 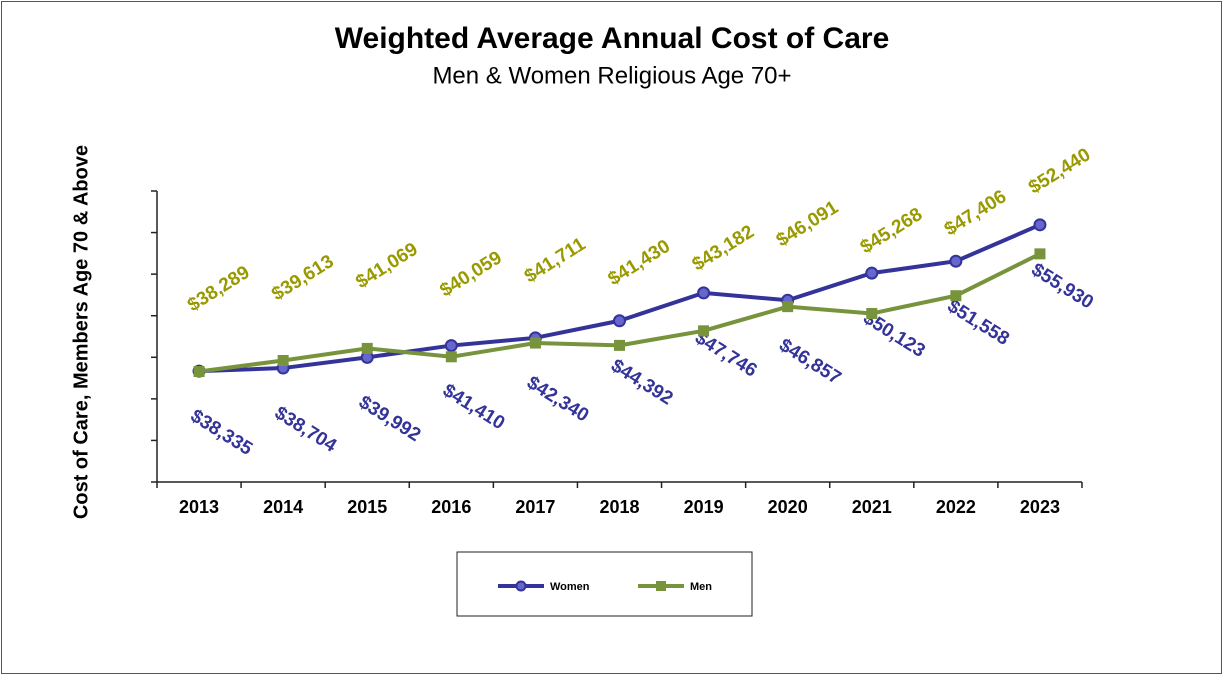 What do you see at coordinates (704, 507) in the screenshot?
I see `x-tick-label: 2019` at bounding box center [704, 507].